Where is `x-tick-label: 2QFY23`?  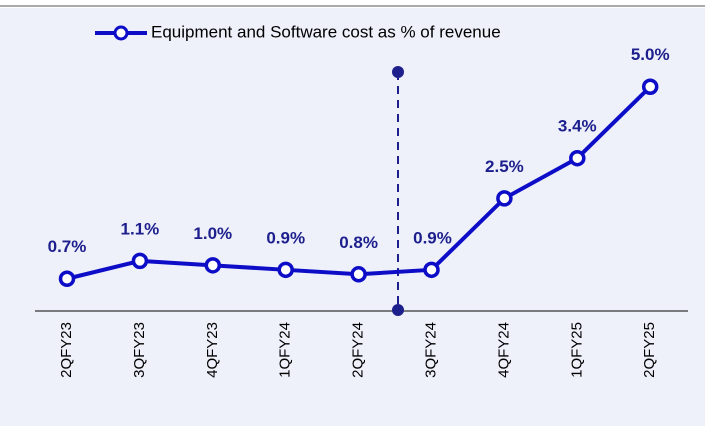 x-tick-label: 2QFY23 is located at coordinates (66, 350).